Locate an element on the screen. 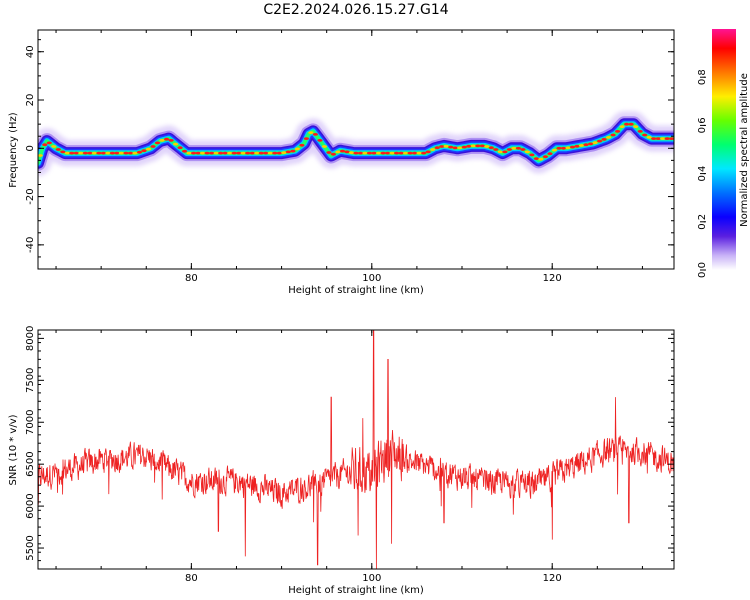 The width and height of the screenshot is (750, 600). colorbar-label: Normalized spectral amplitude is located at coordinates (744, 150).